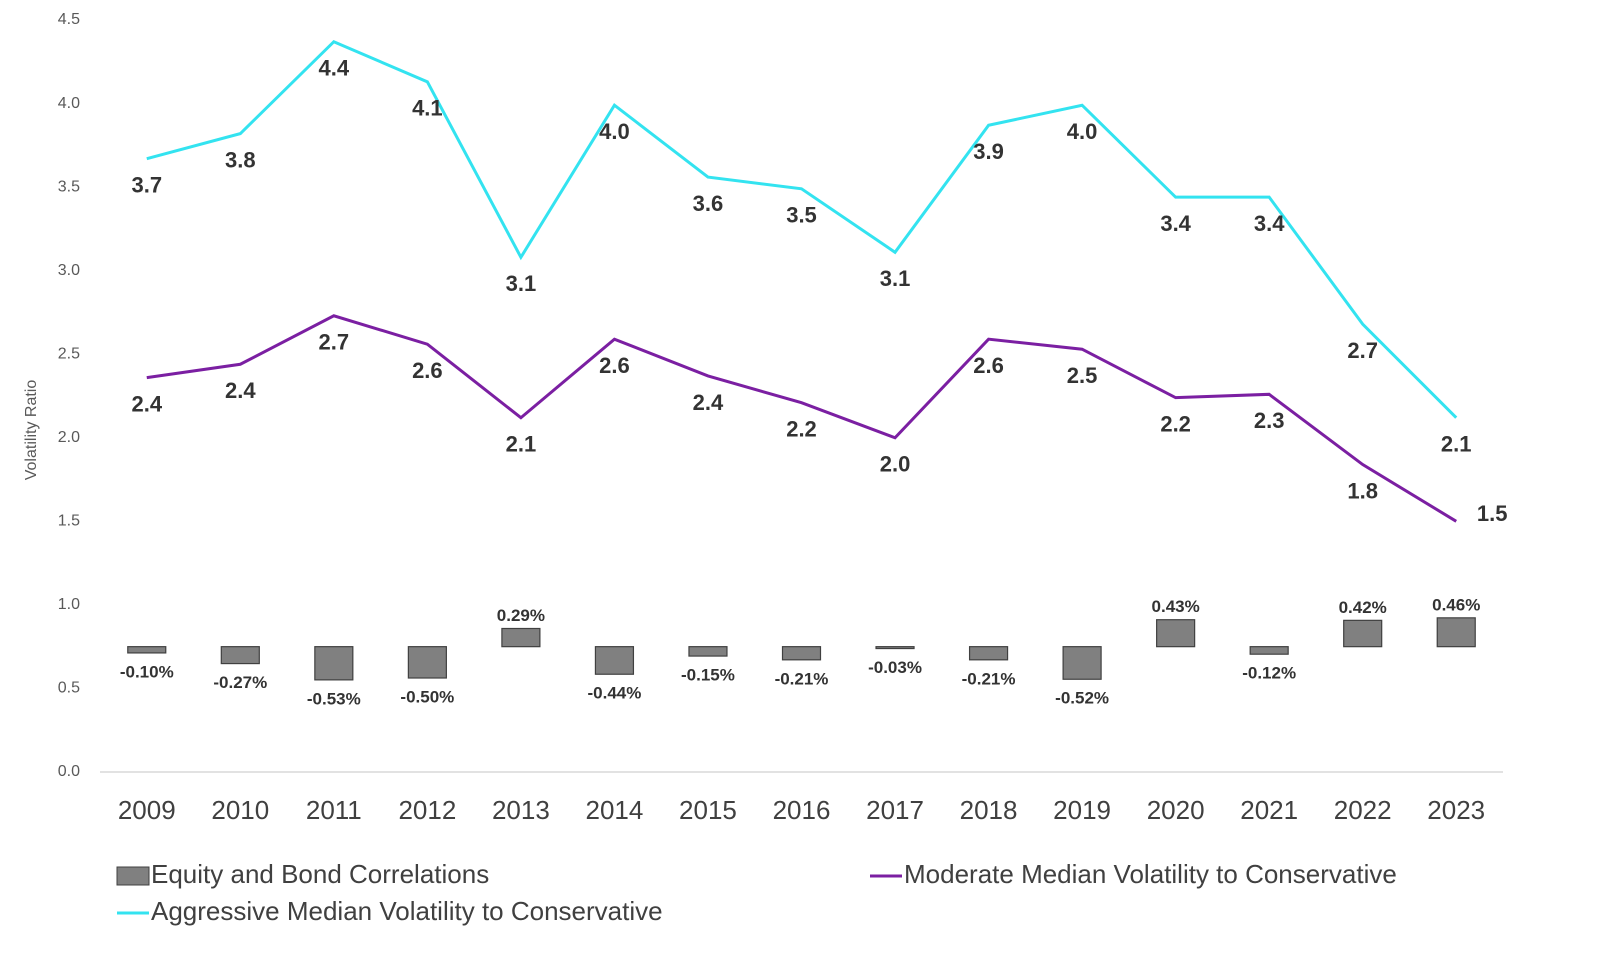 The height and width of the screenshot is (960, 1600). I want to click on data-label: 1.8, so click(1362, 490).